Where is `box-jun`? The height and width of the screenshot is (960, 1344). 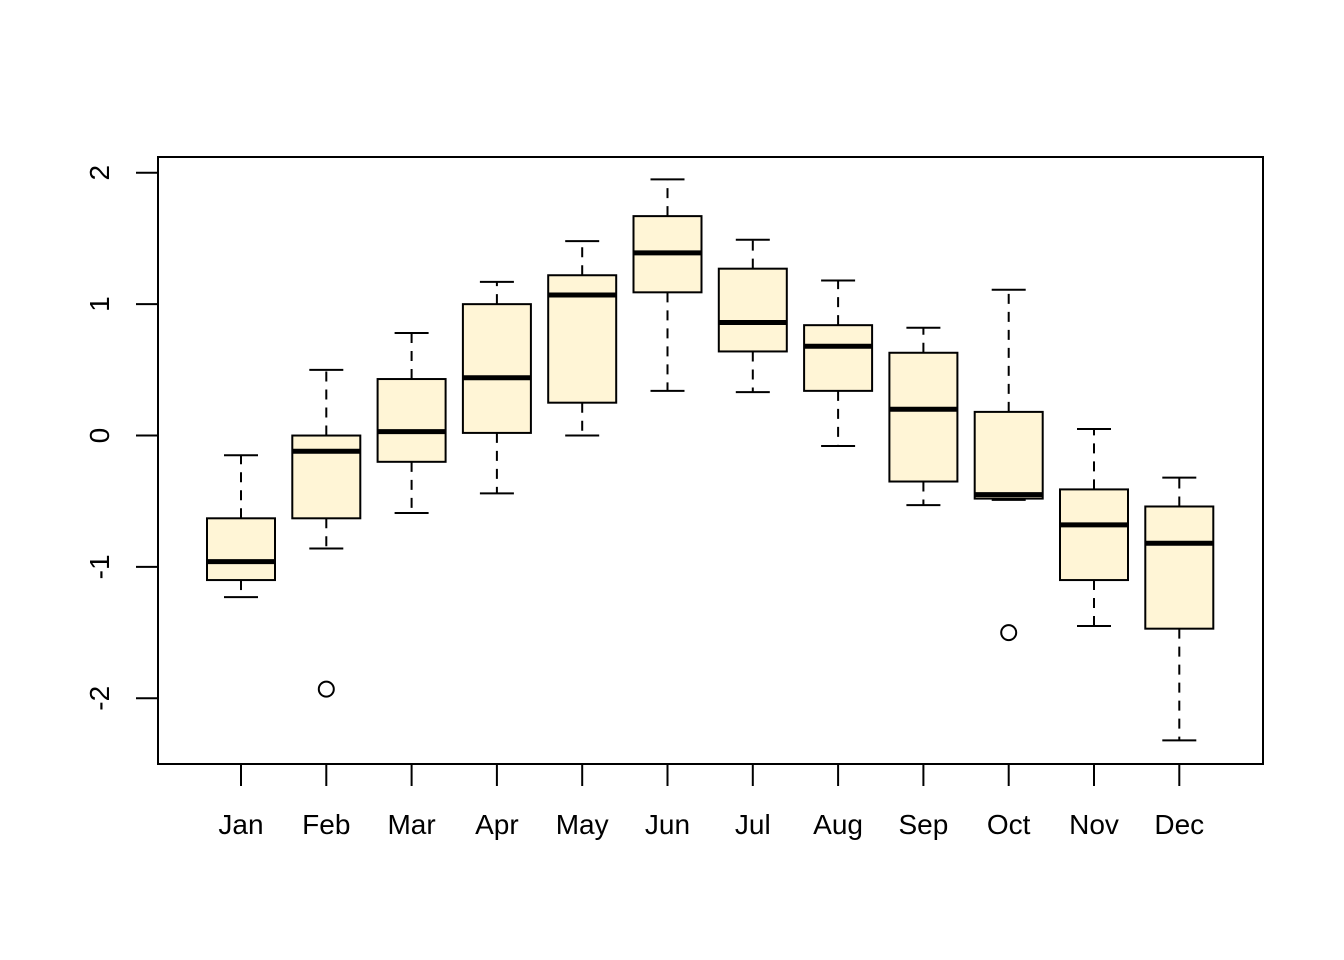 box-jun is located at coordinates (667, 285).